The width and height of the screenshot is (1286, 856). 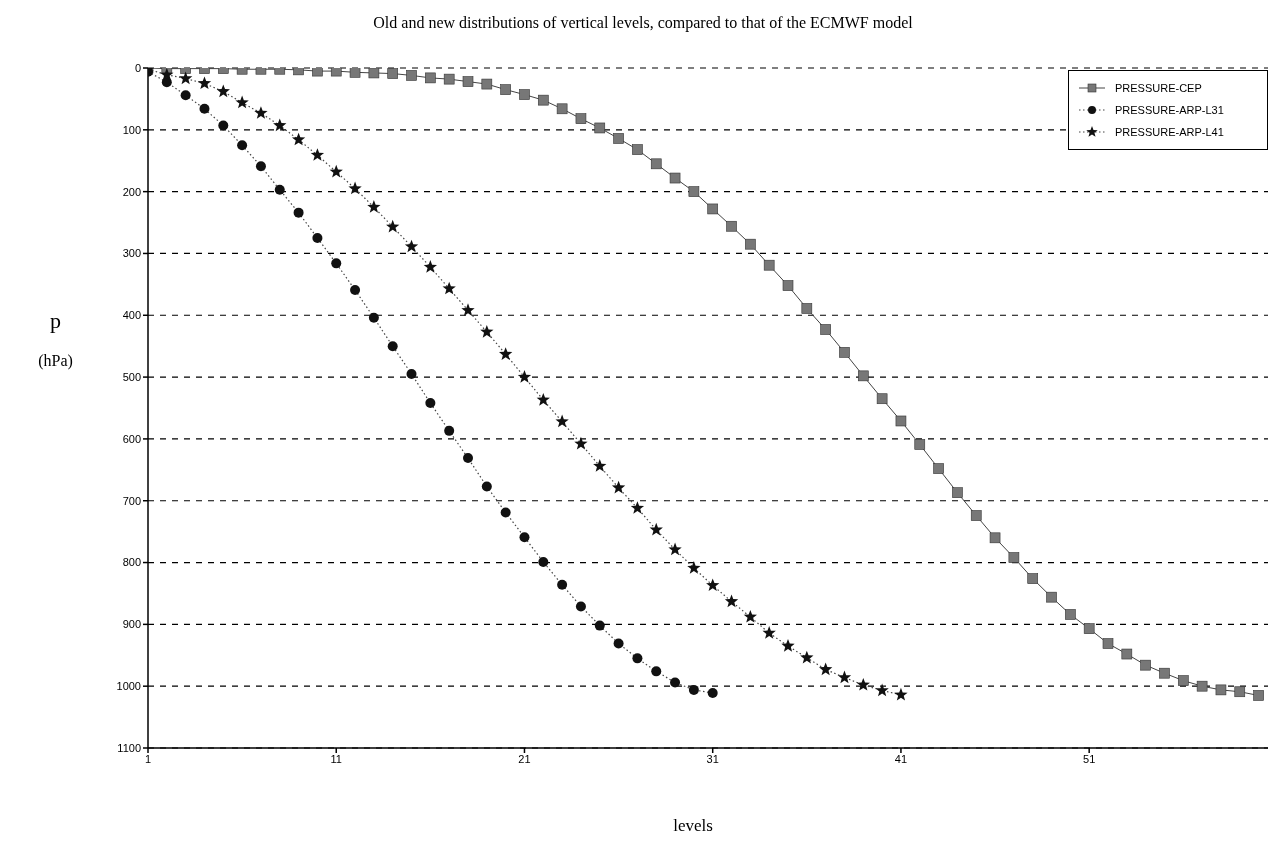 I want to click on x-tick-label: 1, so click(x=148, y=758).